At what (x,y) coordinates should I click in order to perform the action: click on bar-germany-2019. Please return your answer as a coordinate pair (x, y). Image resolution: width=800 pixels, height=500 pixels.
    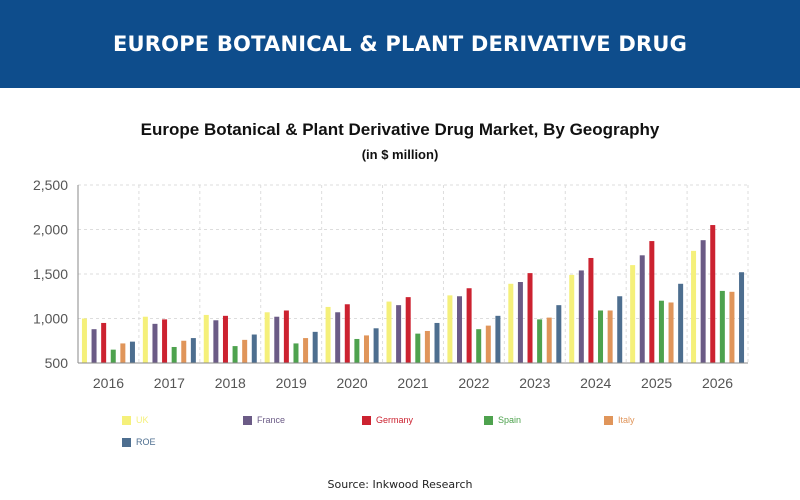
    Looking at the image, I should click on (286, 336).